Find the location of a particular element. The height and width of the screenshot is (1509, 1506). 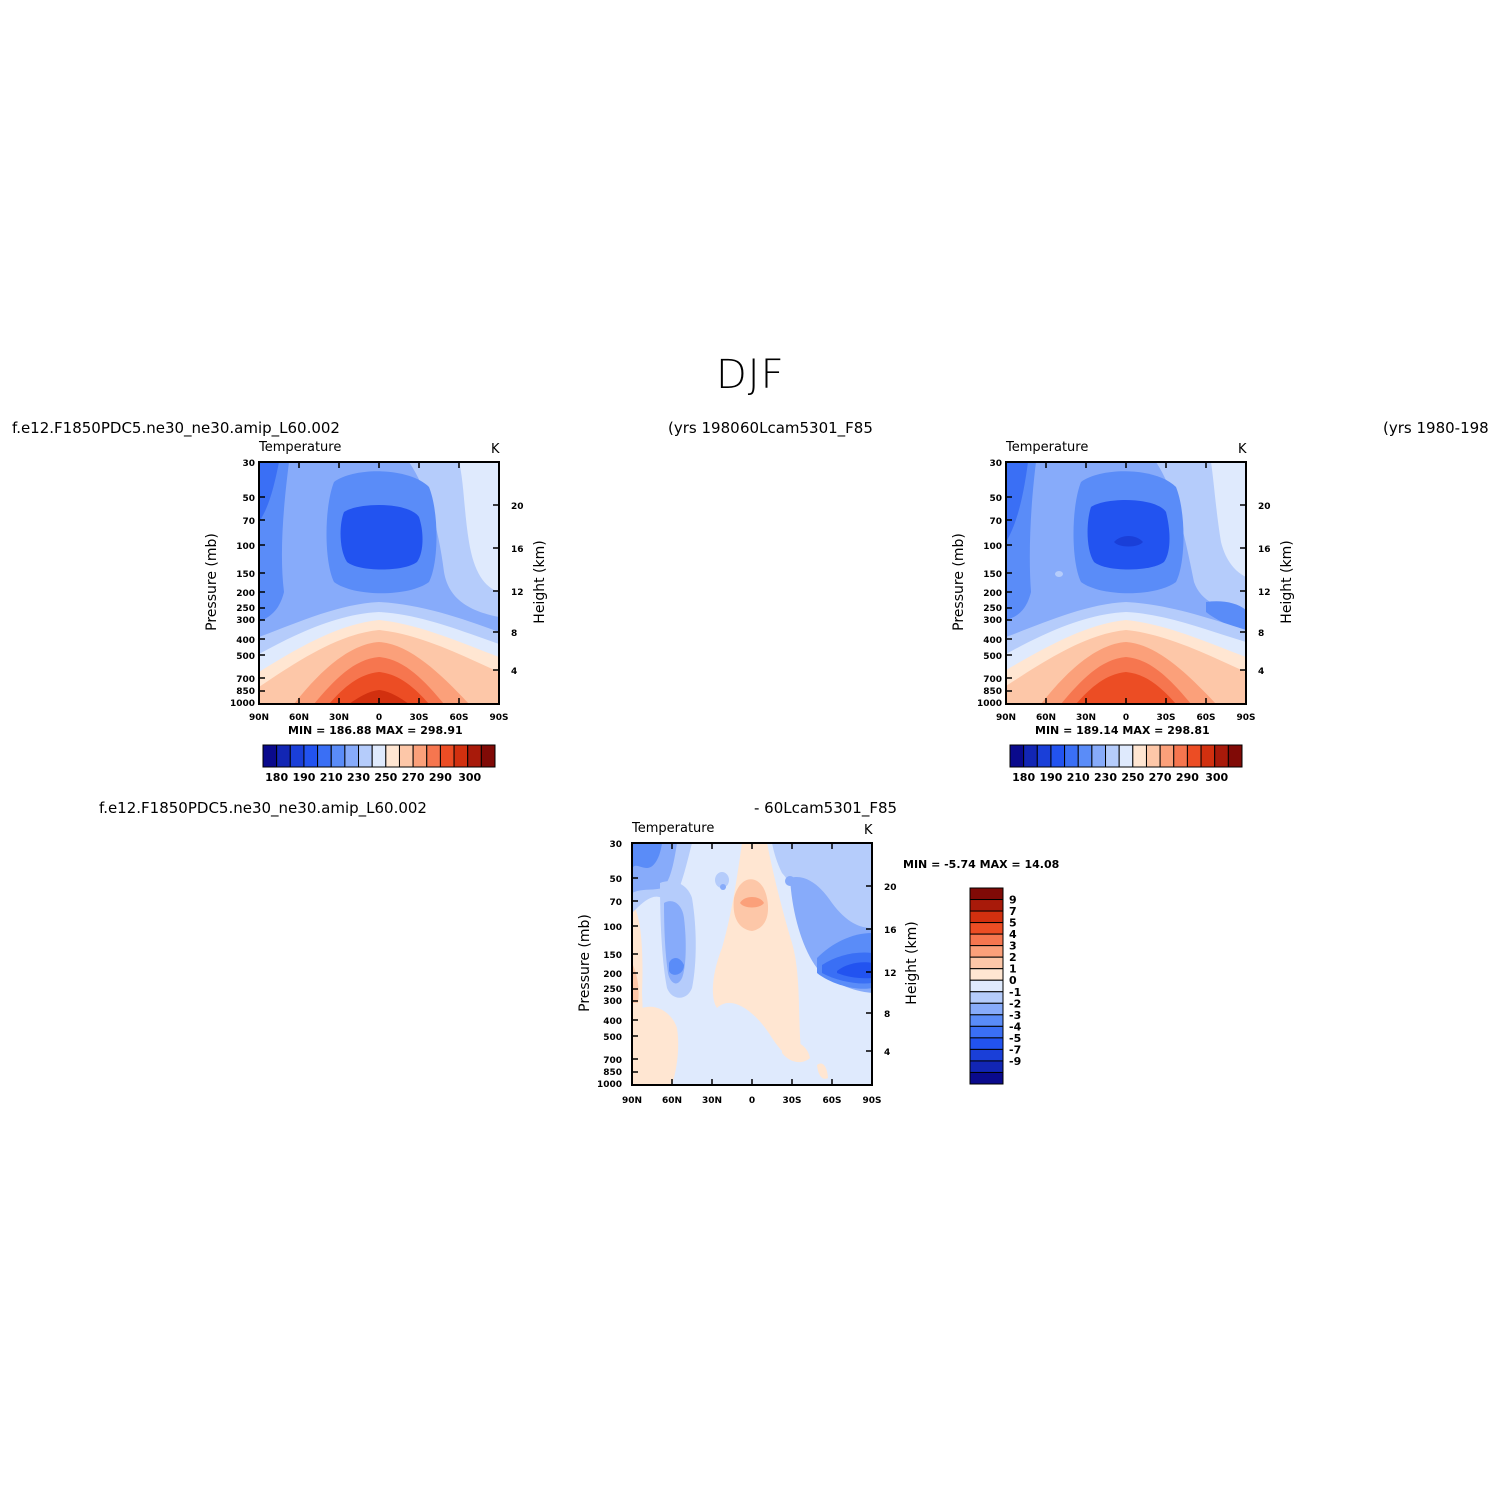

contour-190-core is located at coordinates (1128, 541).